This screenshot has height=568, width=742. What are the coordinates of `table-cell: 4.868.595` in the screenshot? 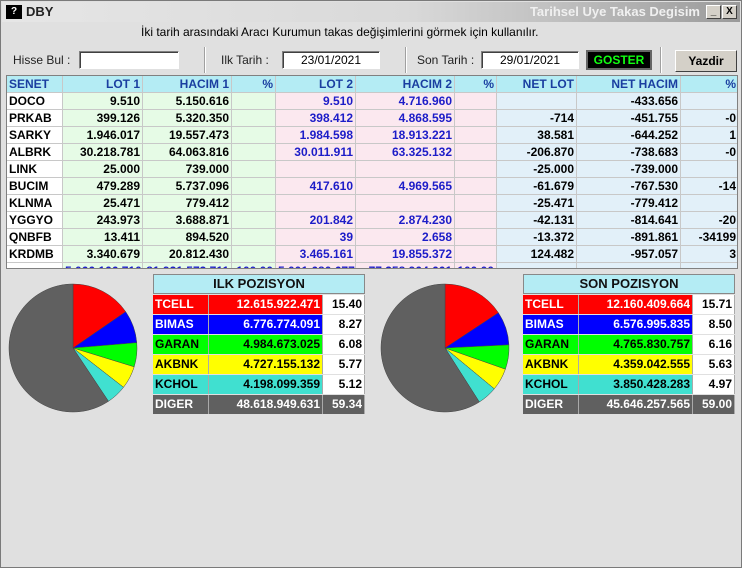 It's located at (405, 118).